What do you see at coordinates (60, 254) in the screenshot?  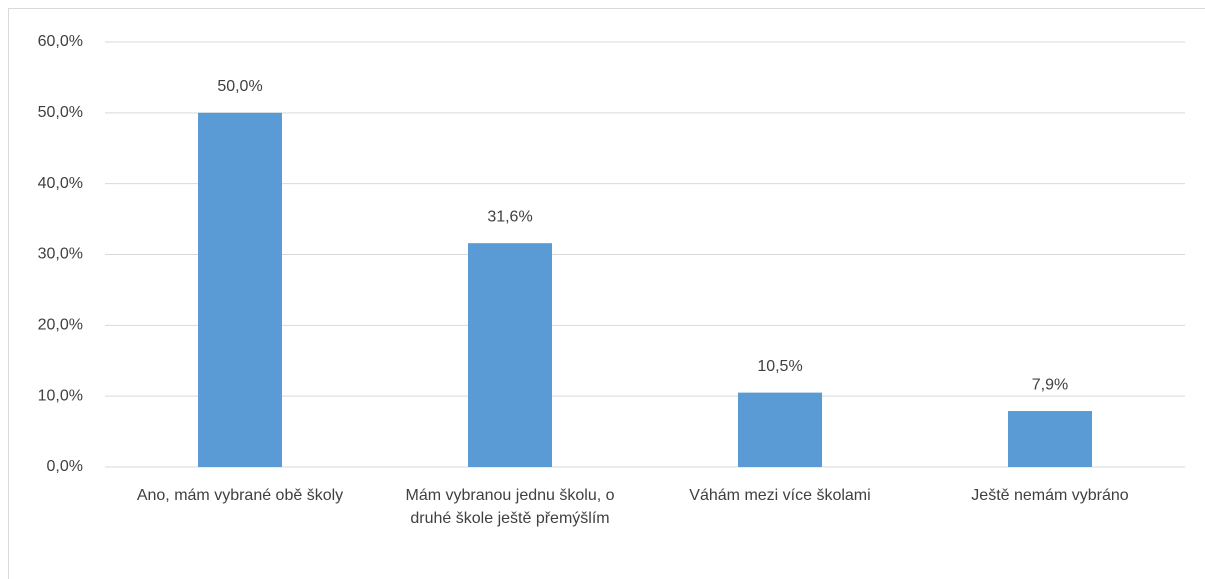 I see `y-tick-label: 30,0%` at bounding box center [60, 254].